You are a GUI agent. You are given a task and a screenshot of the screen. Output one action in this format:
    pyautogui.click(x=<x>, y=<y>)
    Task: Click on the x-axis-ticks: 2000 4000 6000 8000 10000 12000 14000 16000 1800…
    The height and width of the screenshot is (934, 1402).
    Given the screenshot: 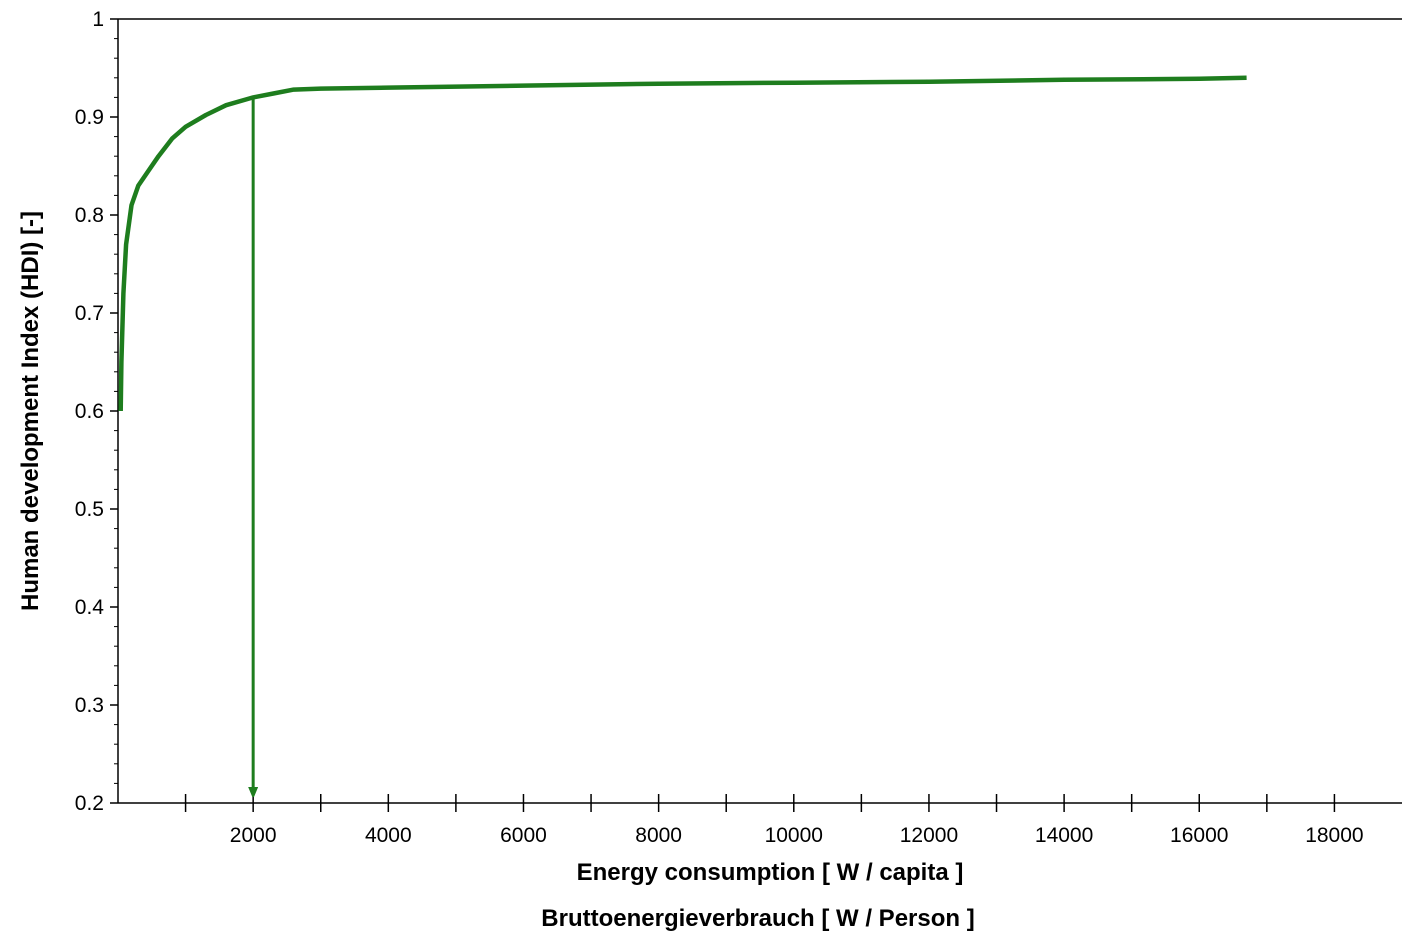 What is the action you would take?
    pyautogui.click(x=774, y=820)
    